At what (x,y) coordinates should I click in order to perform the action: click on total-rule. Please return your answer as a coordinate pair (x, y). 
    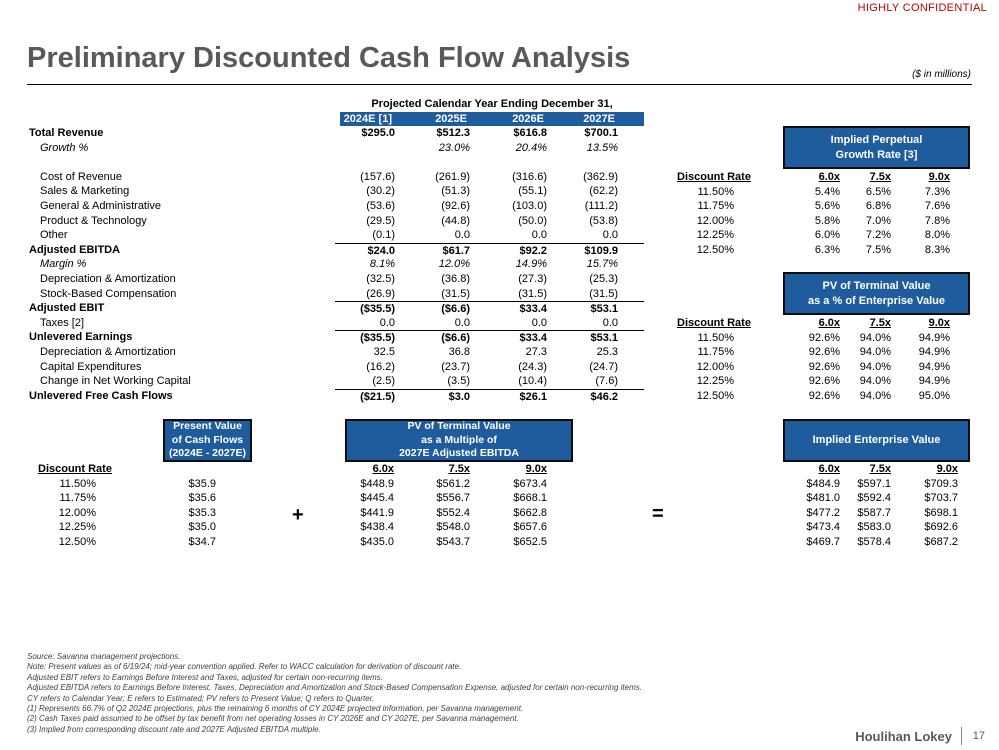
    Looking at the image, I should click on (493, 331).